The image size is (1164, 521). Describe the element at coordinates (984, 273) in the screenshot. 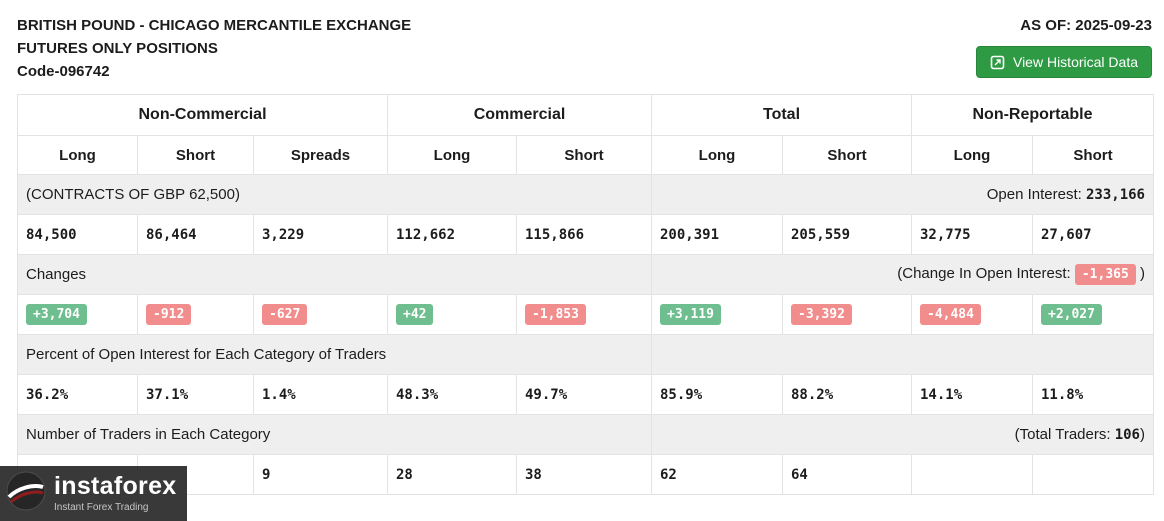

I see `change-in-oi-label: (Change In Open Interest:` at that location.